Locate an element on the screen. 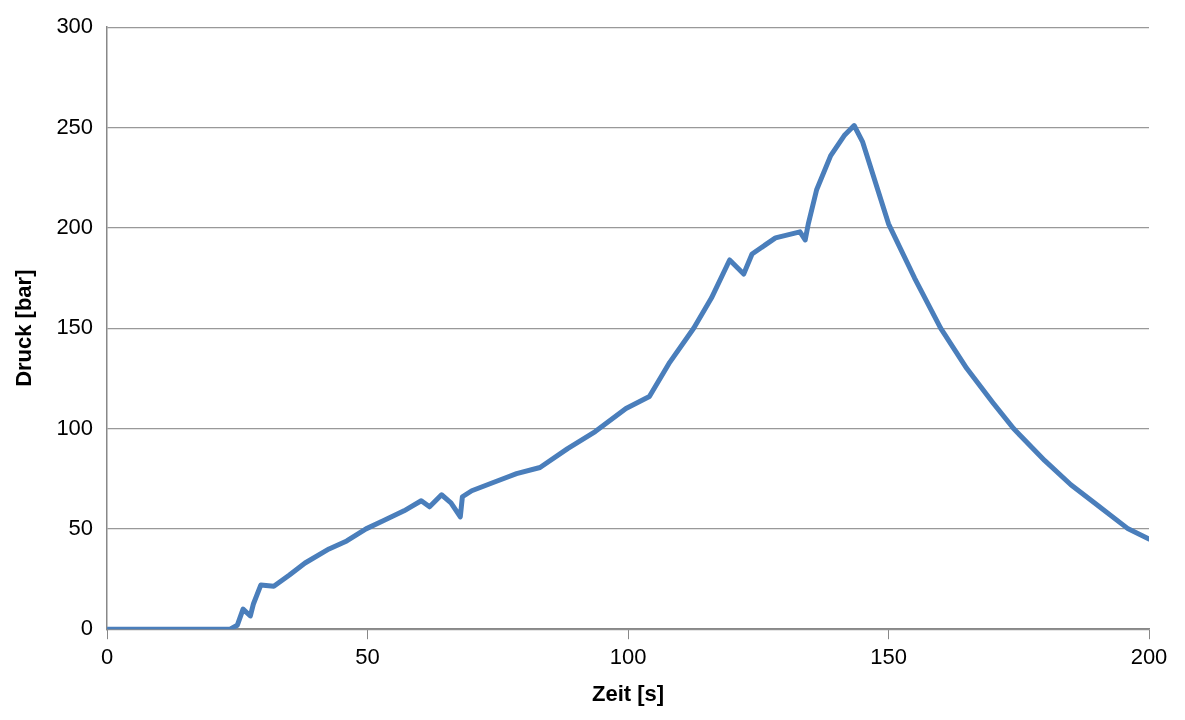 This screenshot has width=1185, height=720. y-tick-label: 100 is located at coordinates (75, 427).